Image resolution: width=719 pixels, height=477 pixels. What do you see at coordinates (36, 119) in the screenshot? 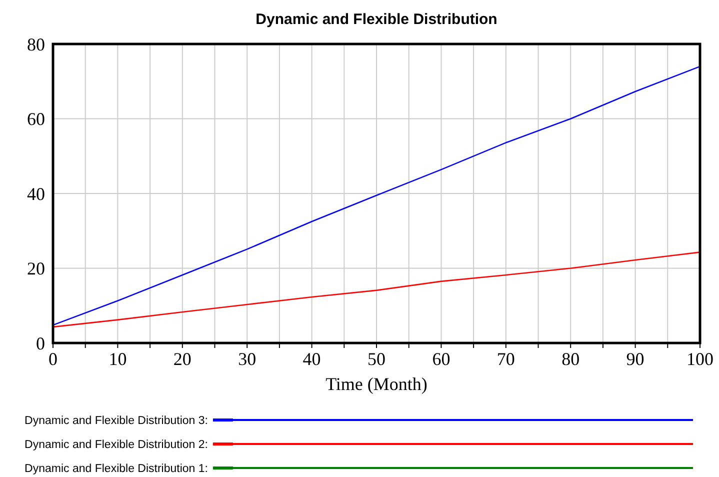
I see `y-tick-label: 60` at bounding box center [36, 119].